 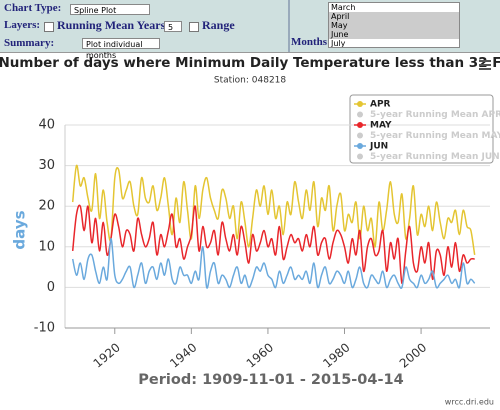 What do you see at coordinates (49, 27) in the screenshot?
I see `running-mean-checkbox` at bounding box center [49, 27].